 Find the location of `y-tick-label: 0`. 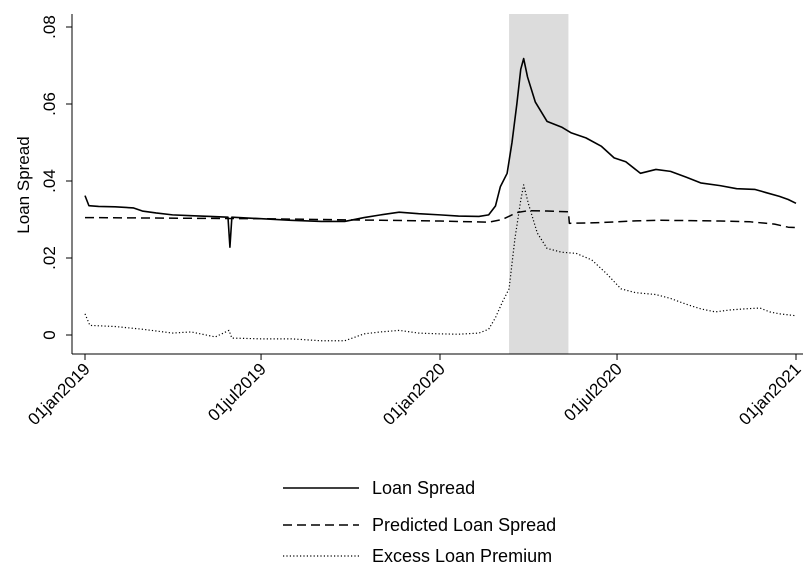

y-tick-label: 0 is located at coordinates (49, 334).